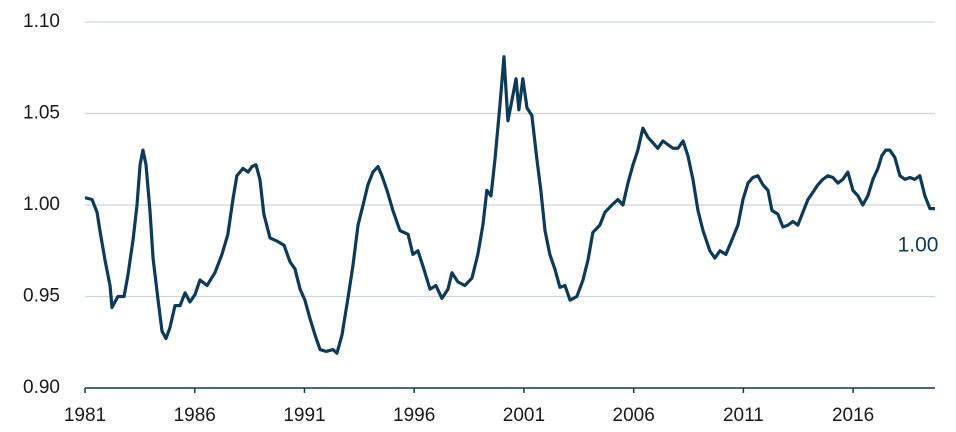 The height and width of the screenshot is (432, 956). What do you see at coordinates (41, 296) in the screenshot?
I see `y-tick-label: 0.95` at bounding box center [41, 296].